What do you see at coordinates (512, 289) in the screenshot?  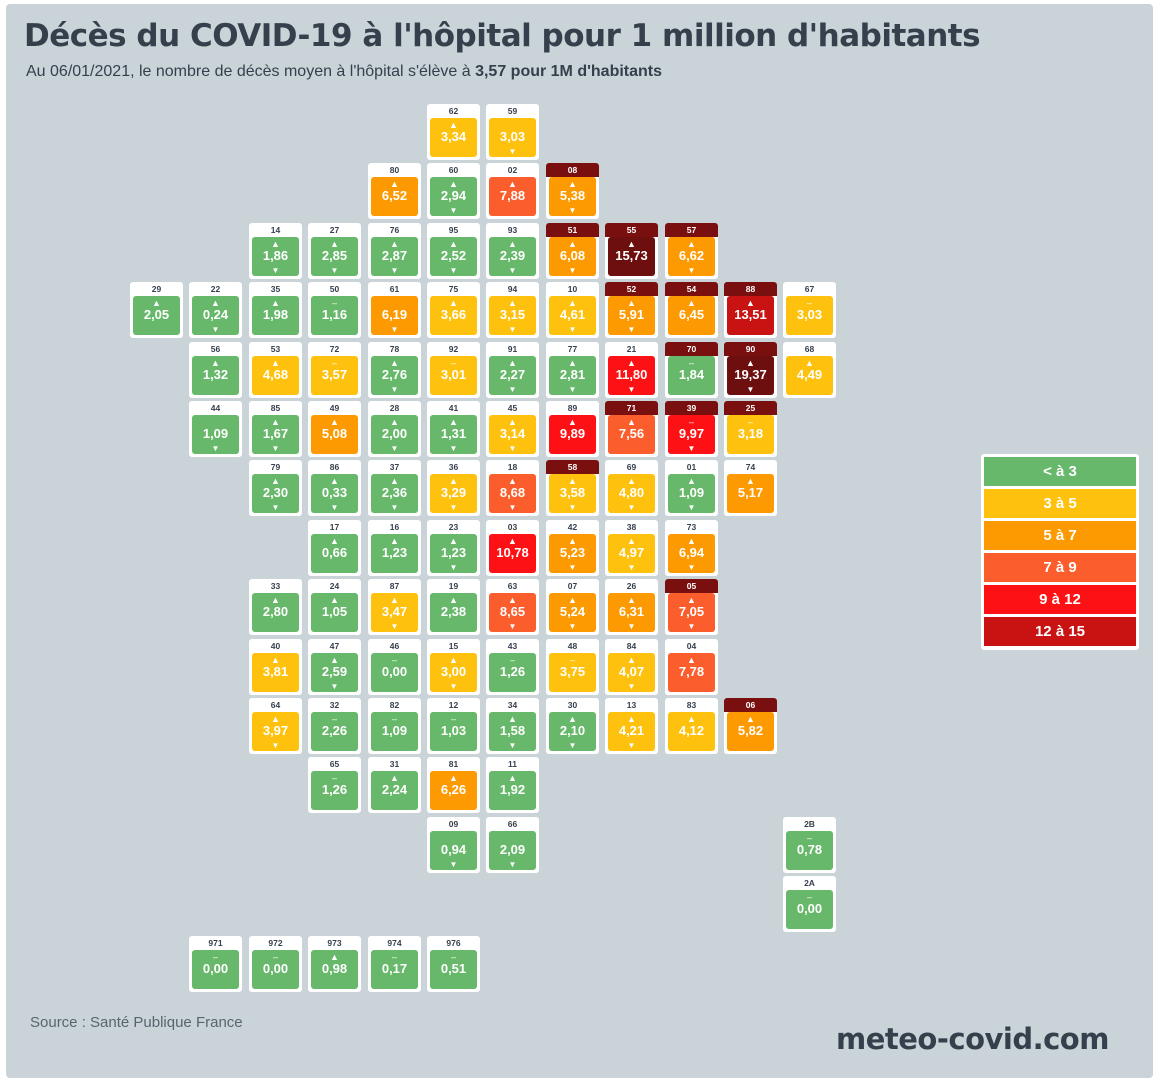 I see `department-code: 94` at bounding box center [512, 289].